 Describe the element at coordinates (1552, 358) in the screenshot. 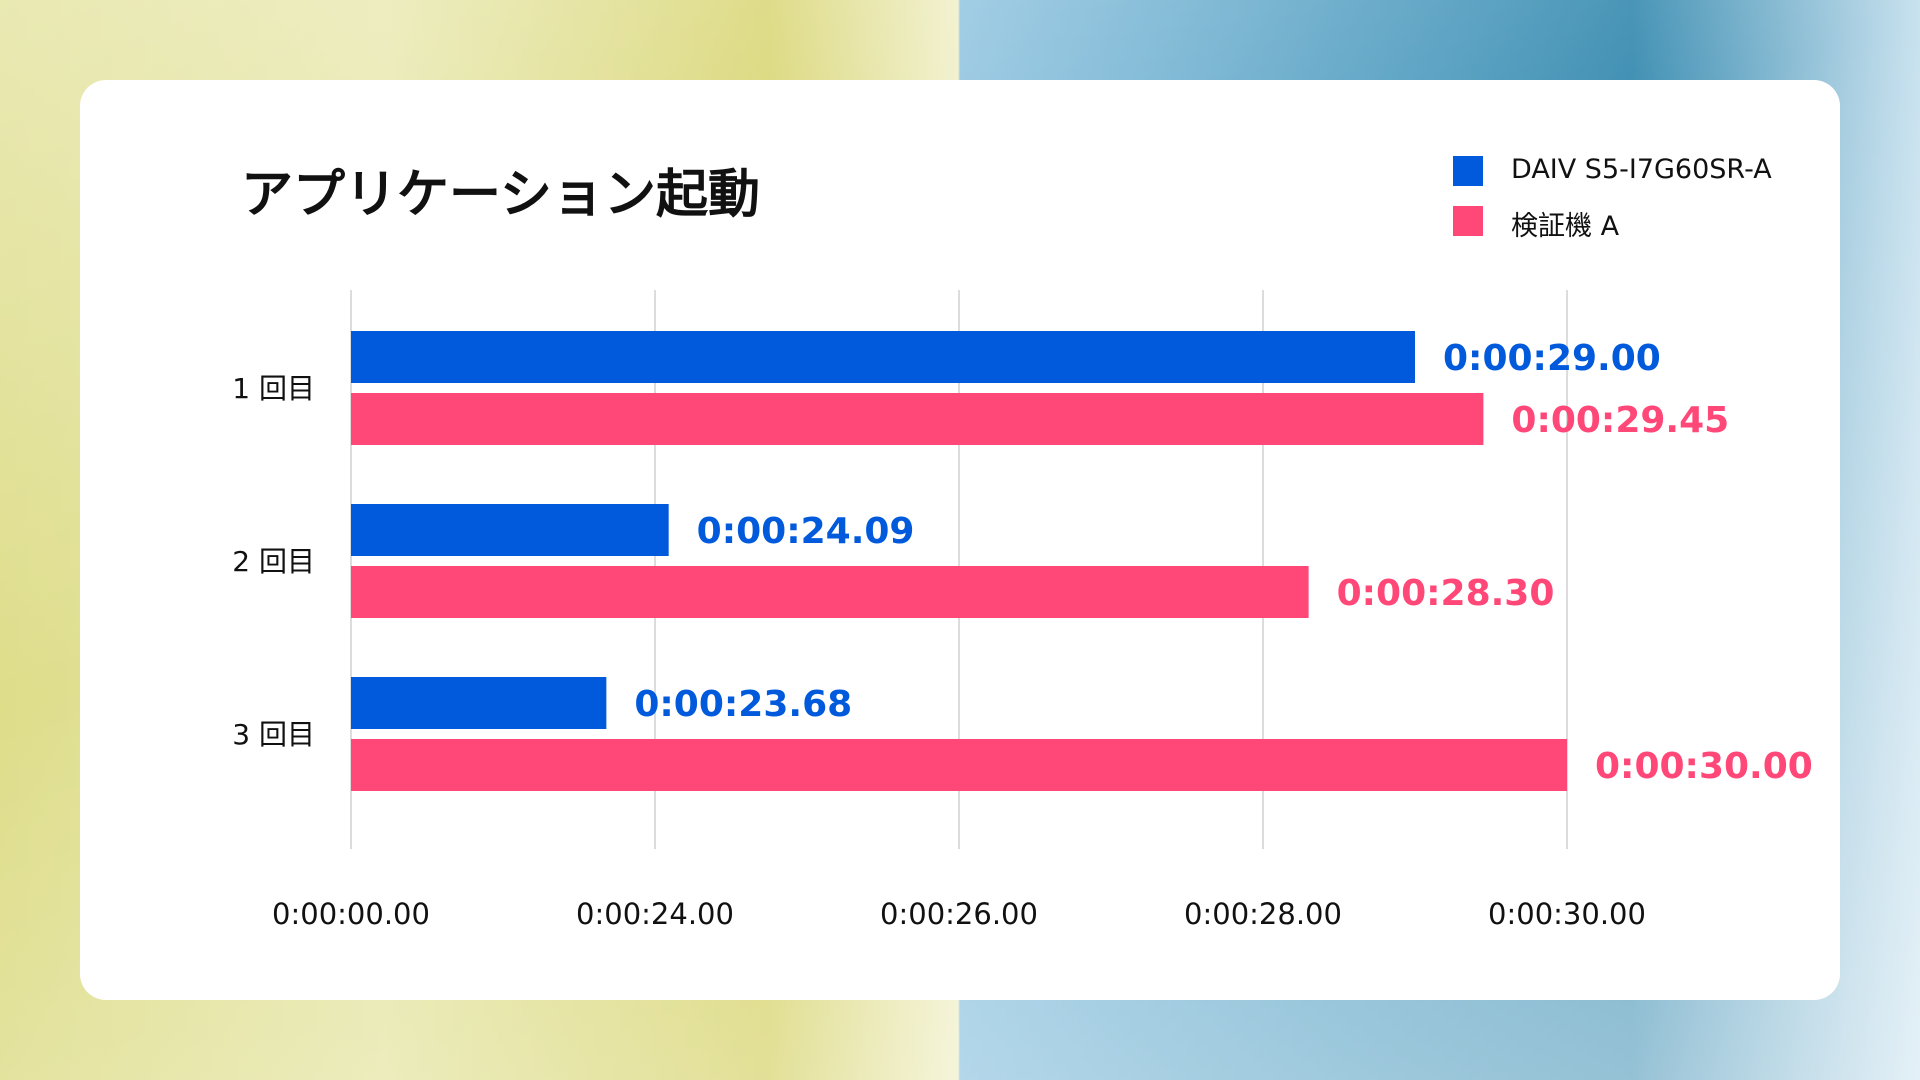

I see `data-label: 0:00:29.00` at that location.